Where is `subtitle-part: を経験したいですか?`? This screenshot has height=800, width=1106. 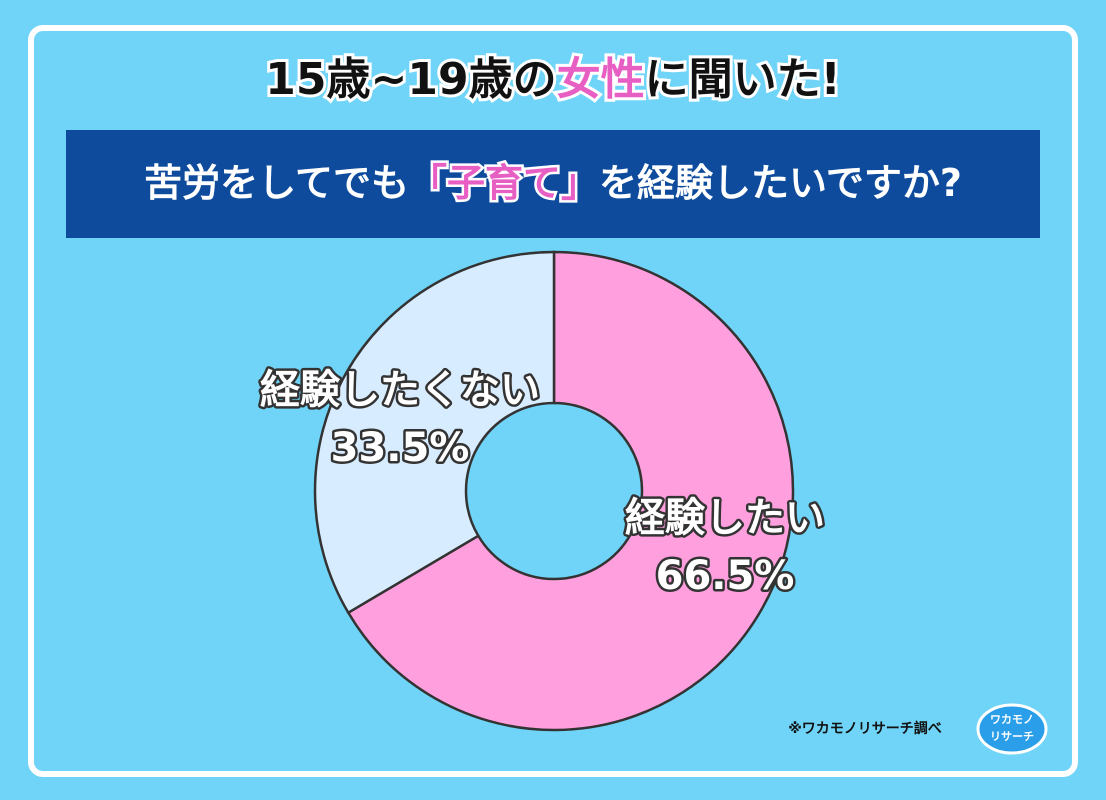 subtitle-part: を経験したいですか? is located at coordinates (780, 183).